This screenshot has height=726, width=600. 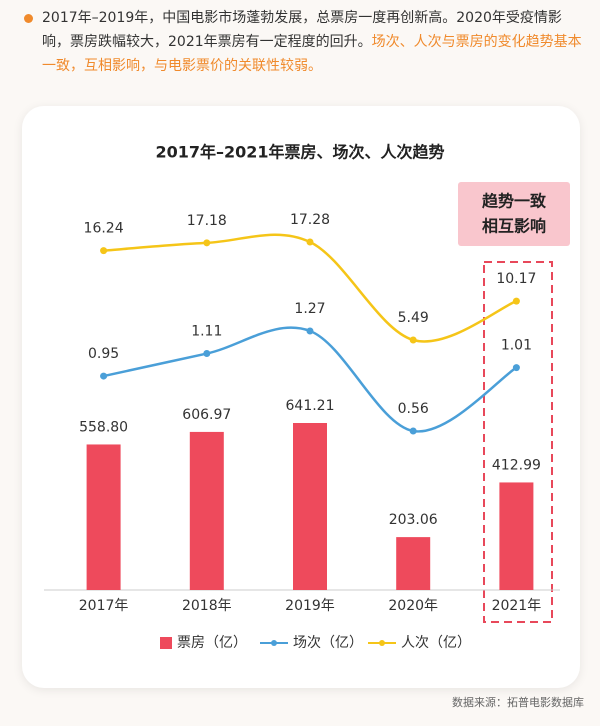 What do you see at coordinates (514, 214) in the screenshot?
I see `annotation-box` at bounding box center [514, 214].